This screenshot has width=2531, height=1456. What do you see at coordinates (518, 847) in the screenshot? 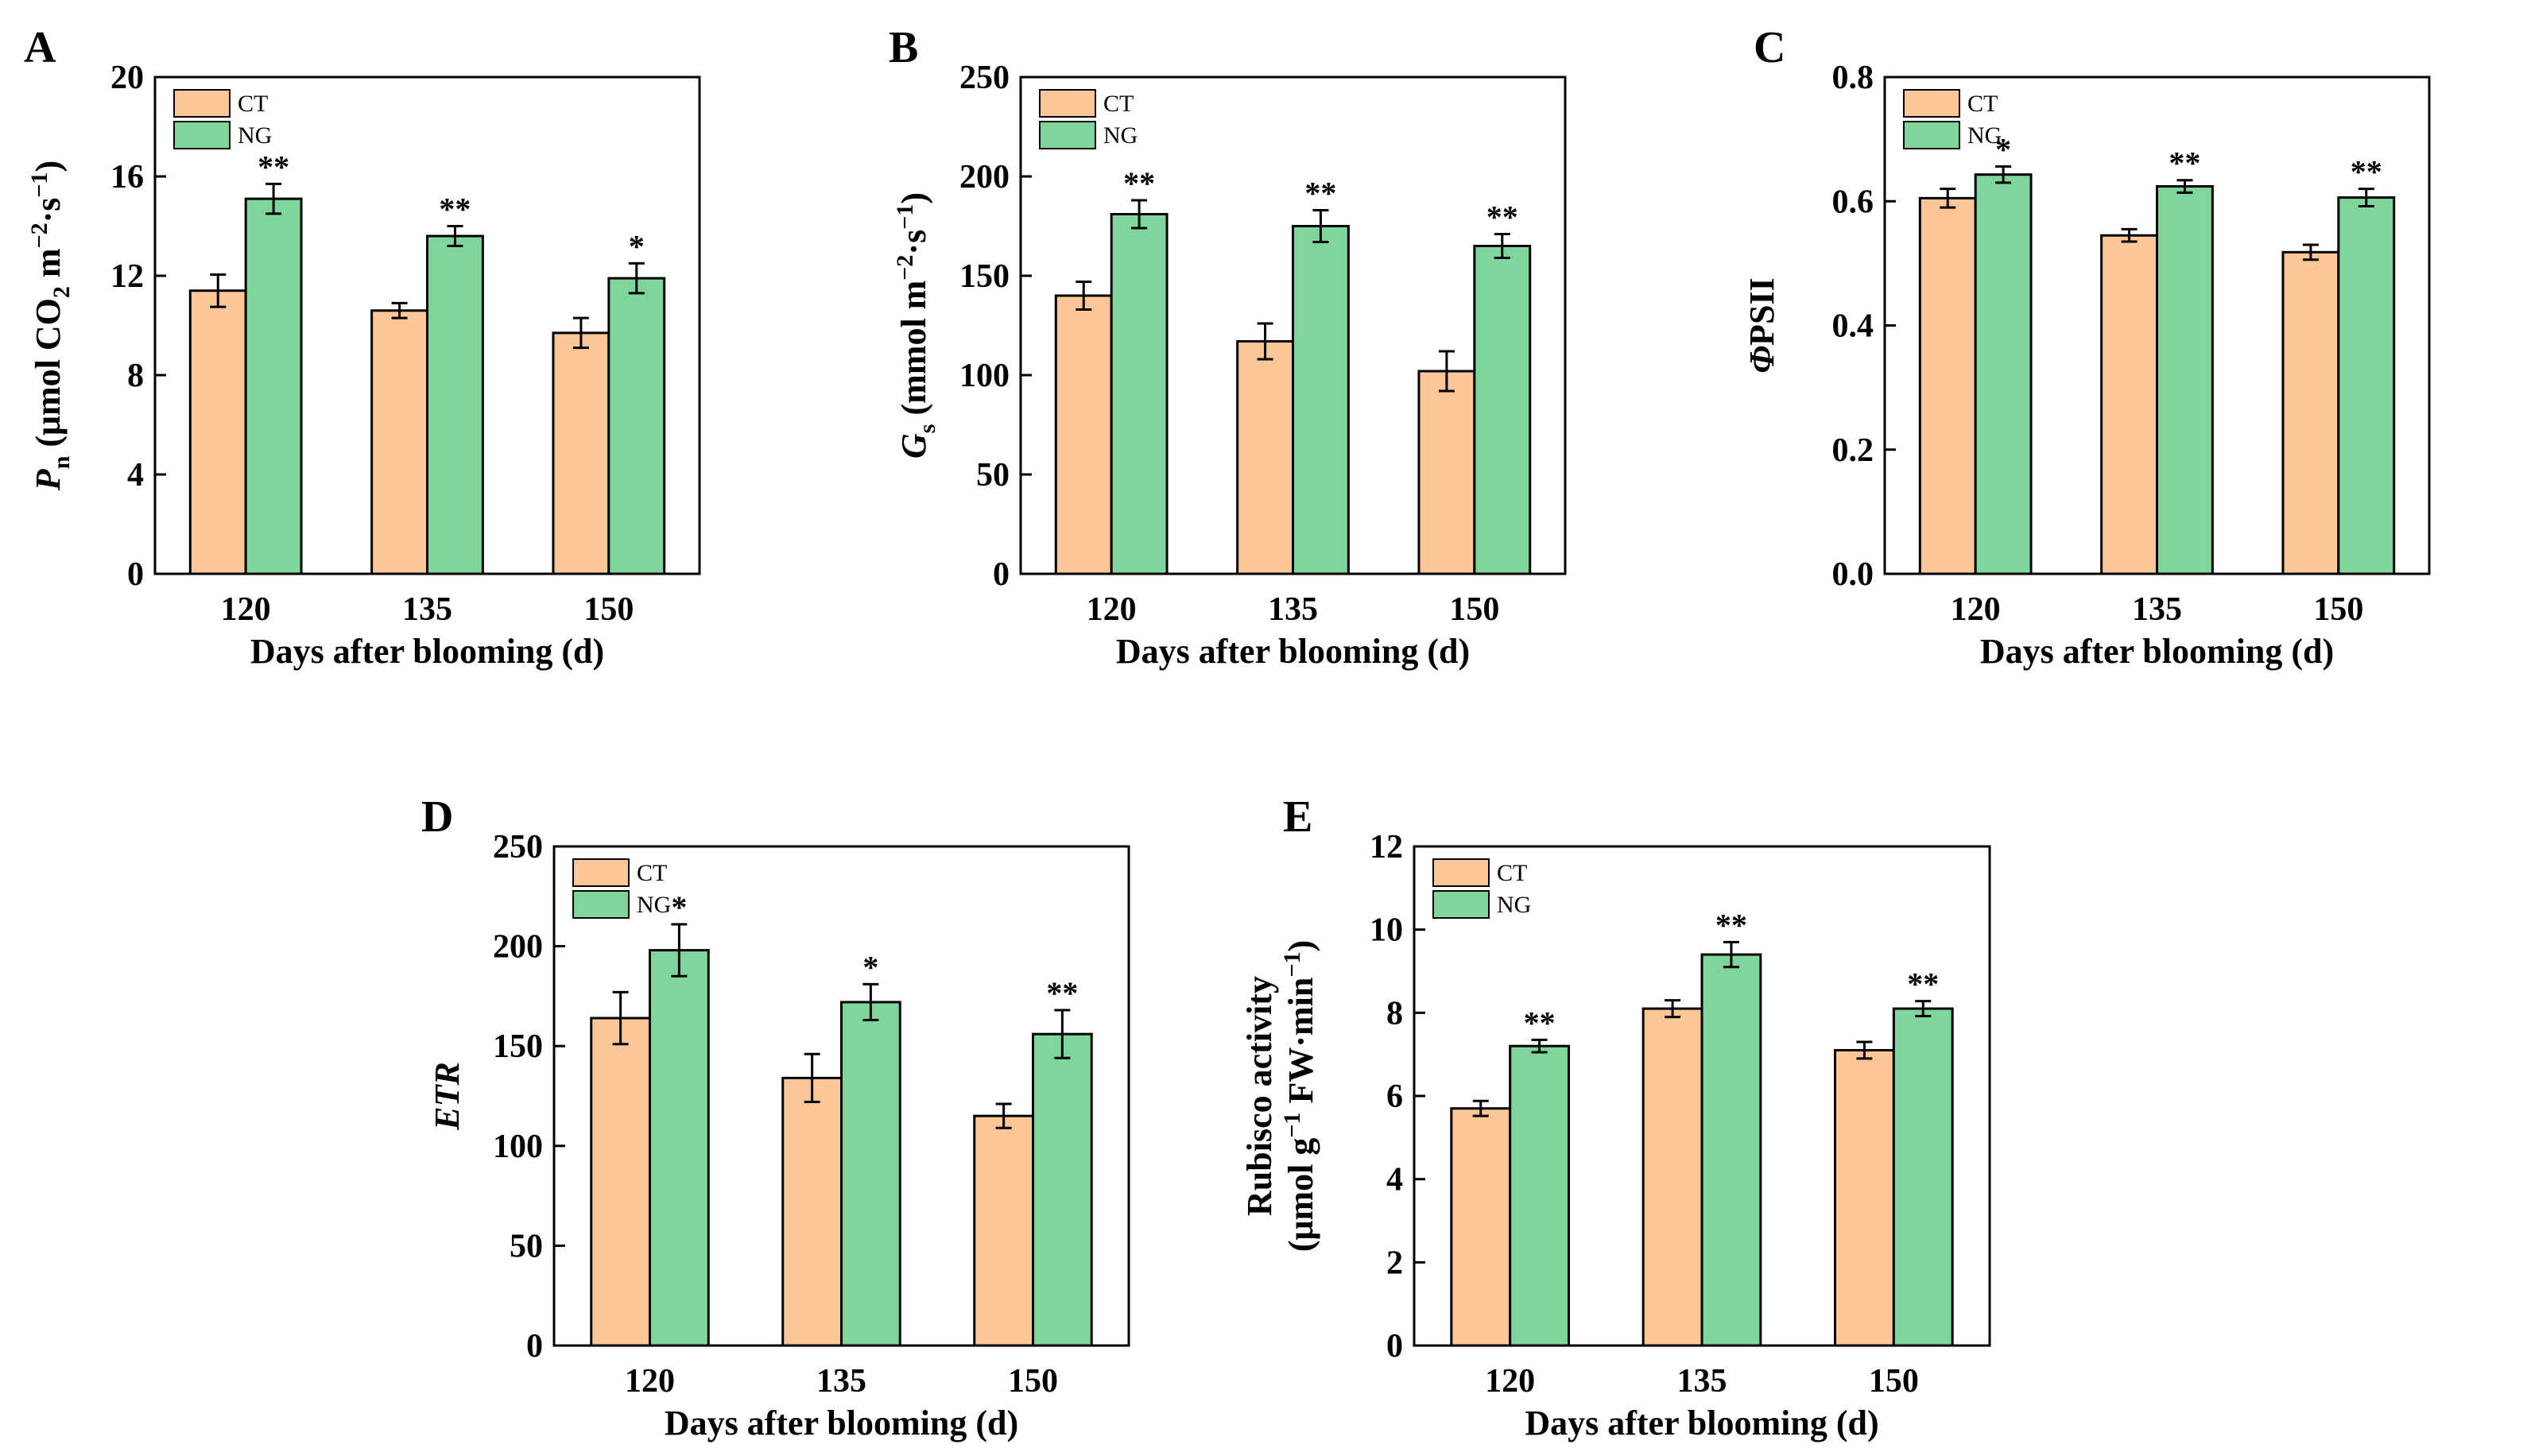
I see `y-tick-label: 250` at bounding box center [518, 847].